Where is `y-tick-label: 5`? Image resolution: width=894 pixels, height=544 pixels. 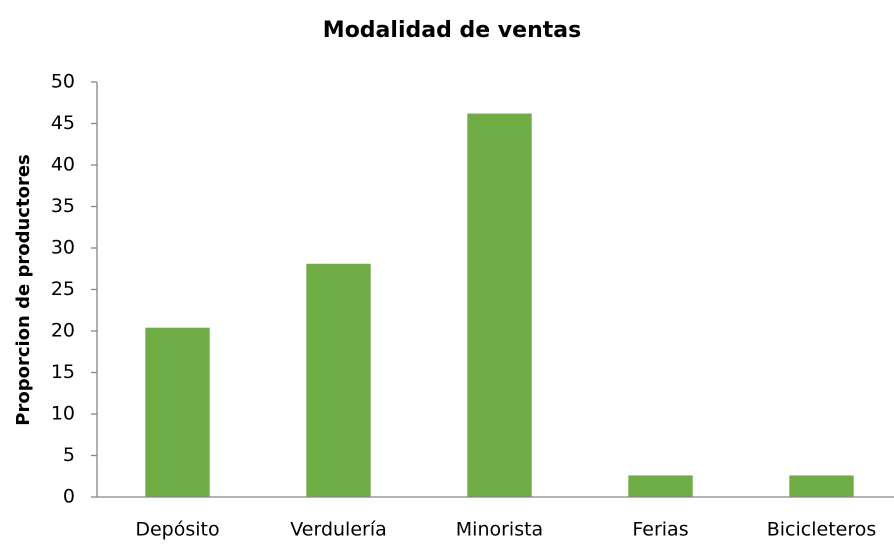
y-tick-label: 5 is located at coordinates (69, 455).